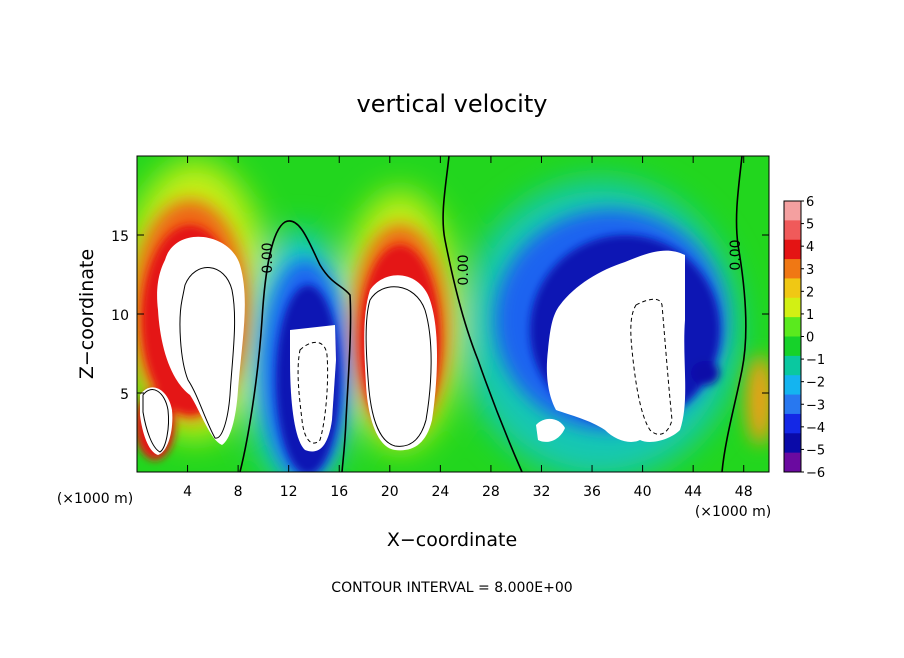  Describe the element at coordinates (733, 512) in the screenshot. I see `x-unit-right: (×1000 m)` at that location.